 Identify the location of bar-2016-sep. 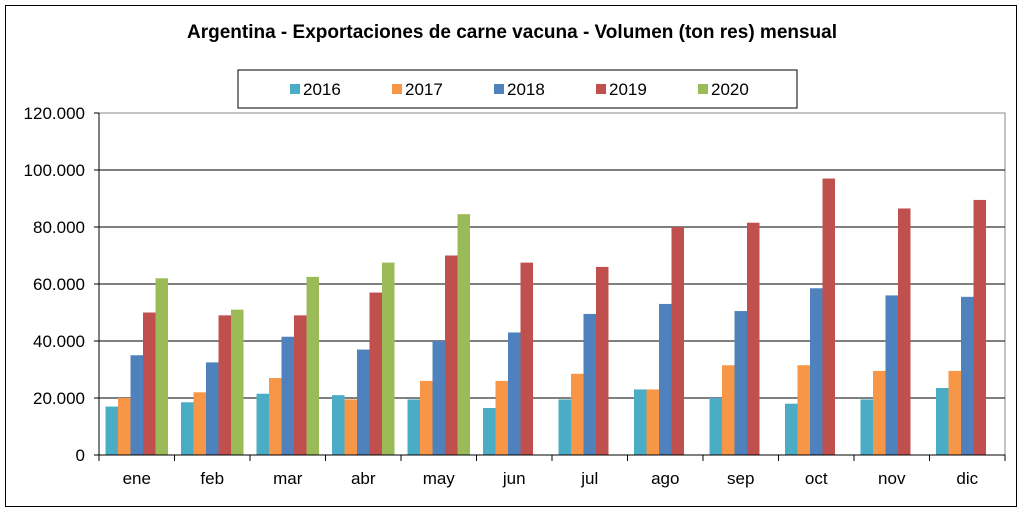
(715, 426).